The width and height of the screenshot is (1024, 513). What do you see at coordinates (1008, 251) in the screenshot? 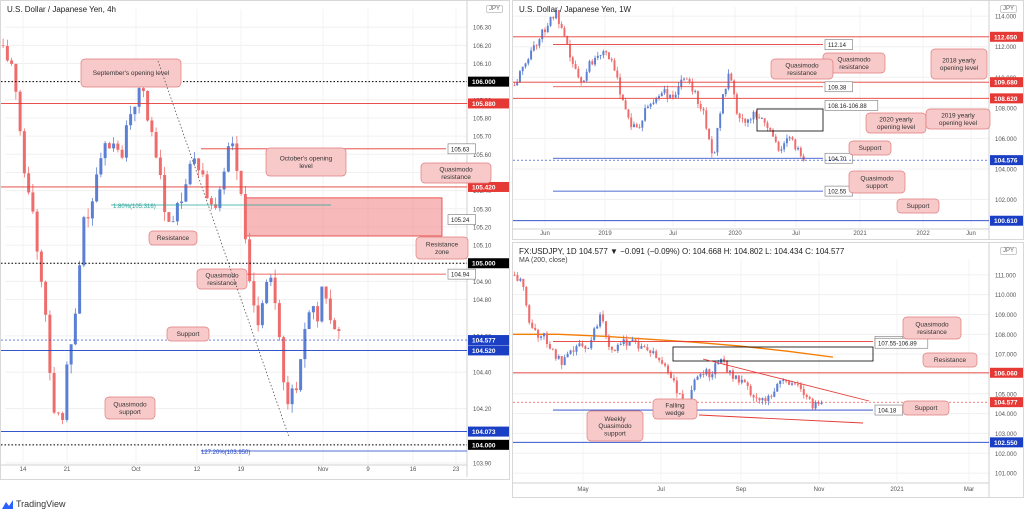
I see `currency-badge-d1: JPY` at bounding box center [1008, 251].